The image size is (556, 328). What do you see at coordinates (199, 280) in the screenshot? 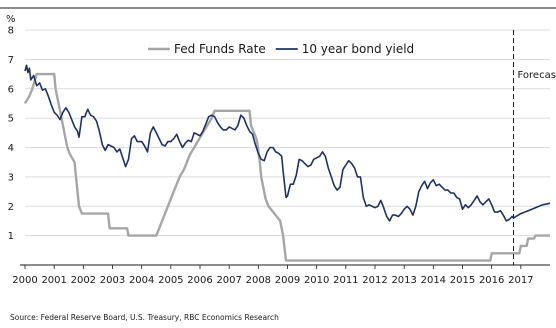
I see `x-tick-label: 2006` at bounding box center [199, 280].